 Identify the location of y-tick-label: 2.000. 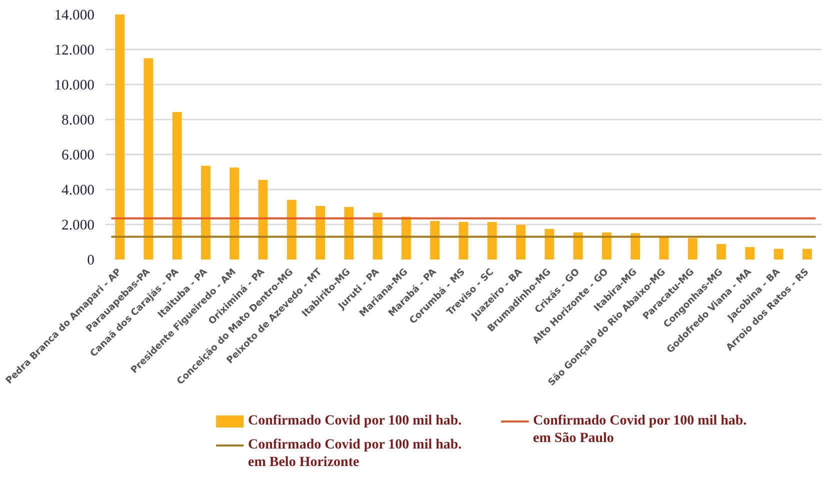
(78, 226).